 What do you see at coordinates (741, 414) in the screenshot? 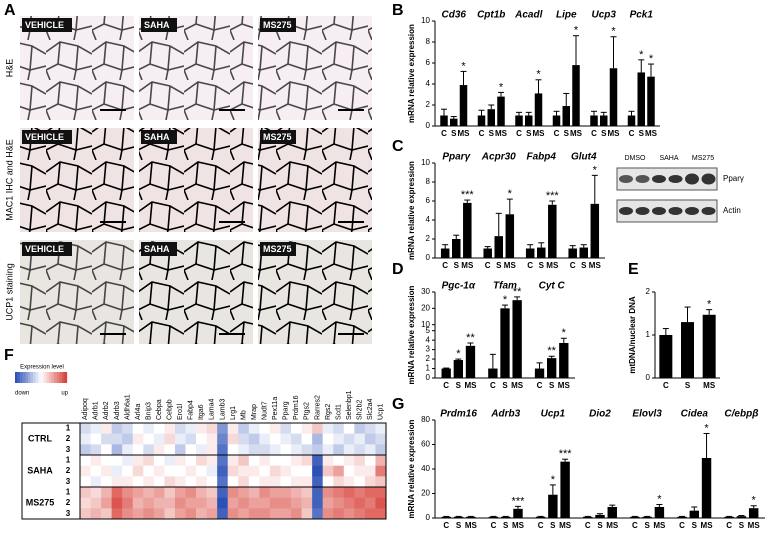
I see `gene-label: C/ebpβ` at bounding box center [741, 414].